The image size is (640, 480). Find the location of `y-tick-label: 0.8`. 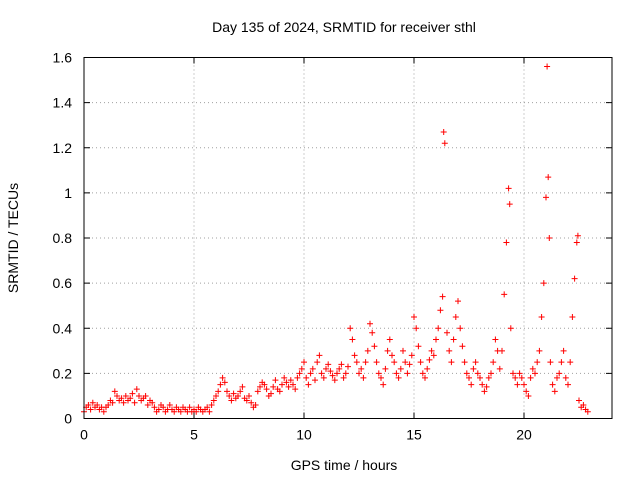

y-tick-label: 0.8 is located at coordinates (63, 238).